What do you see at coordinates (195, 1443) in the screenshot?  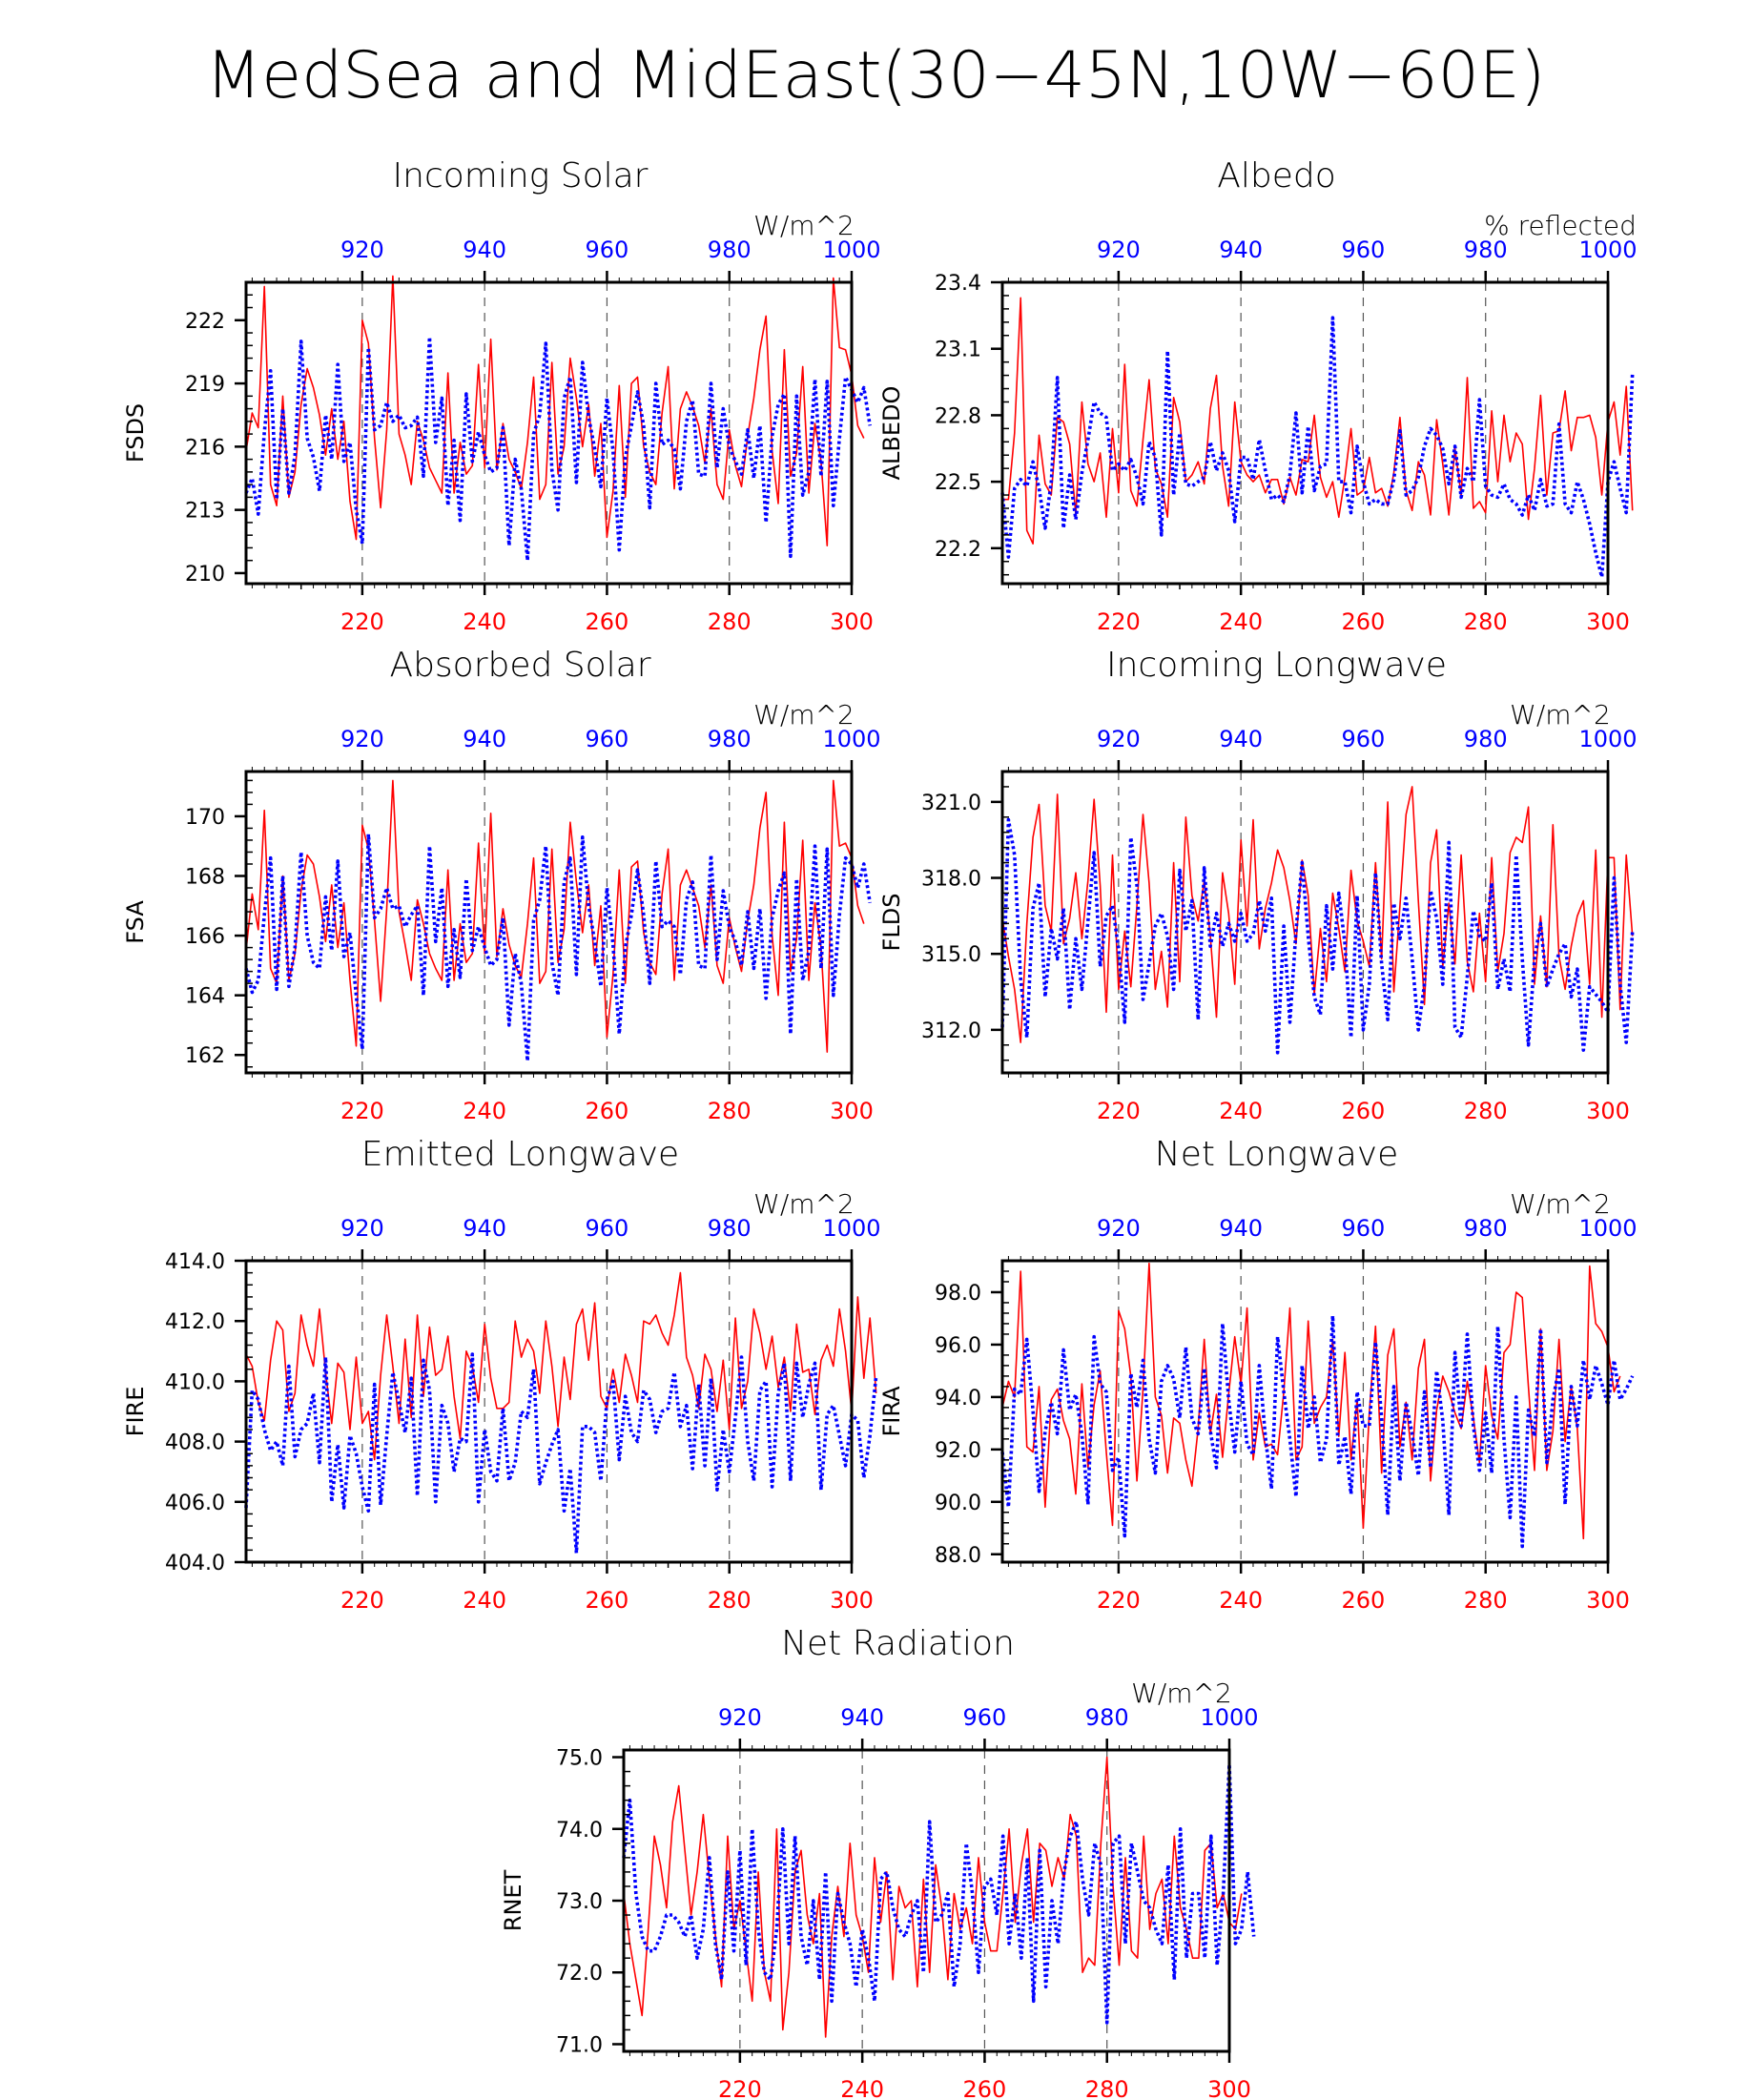 I see `y-tick-label: 408.0` at bounding box center [195, 1443].